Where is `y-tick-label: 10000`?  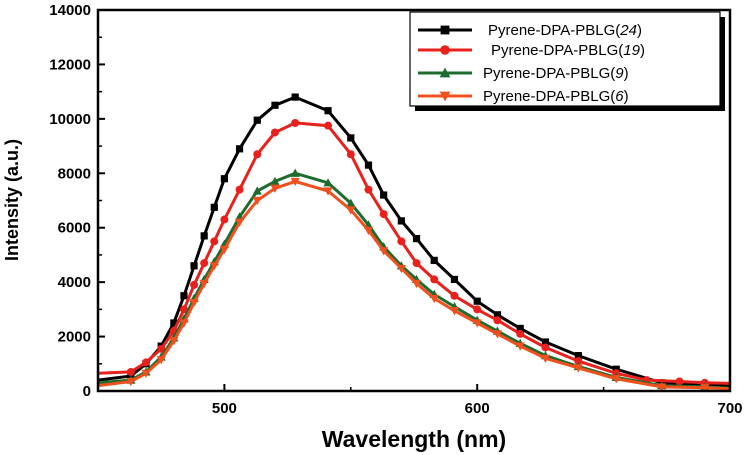 y-tick-label: 10000 is located at coordinates (70, 119).